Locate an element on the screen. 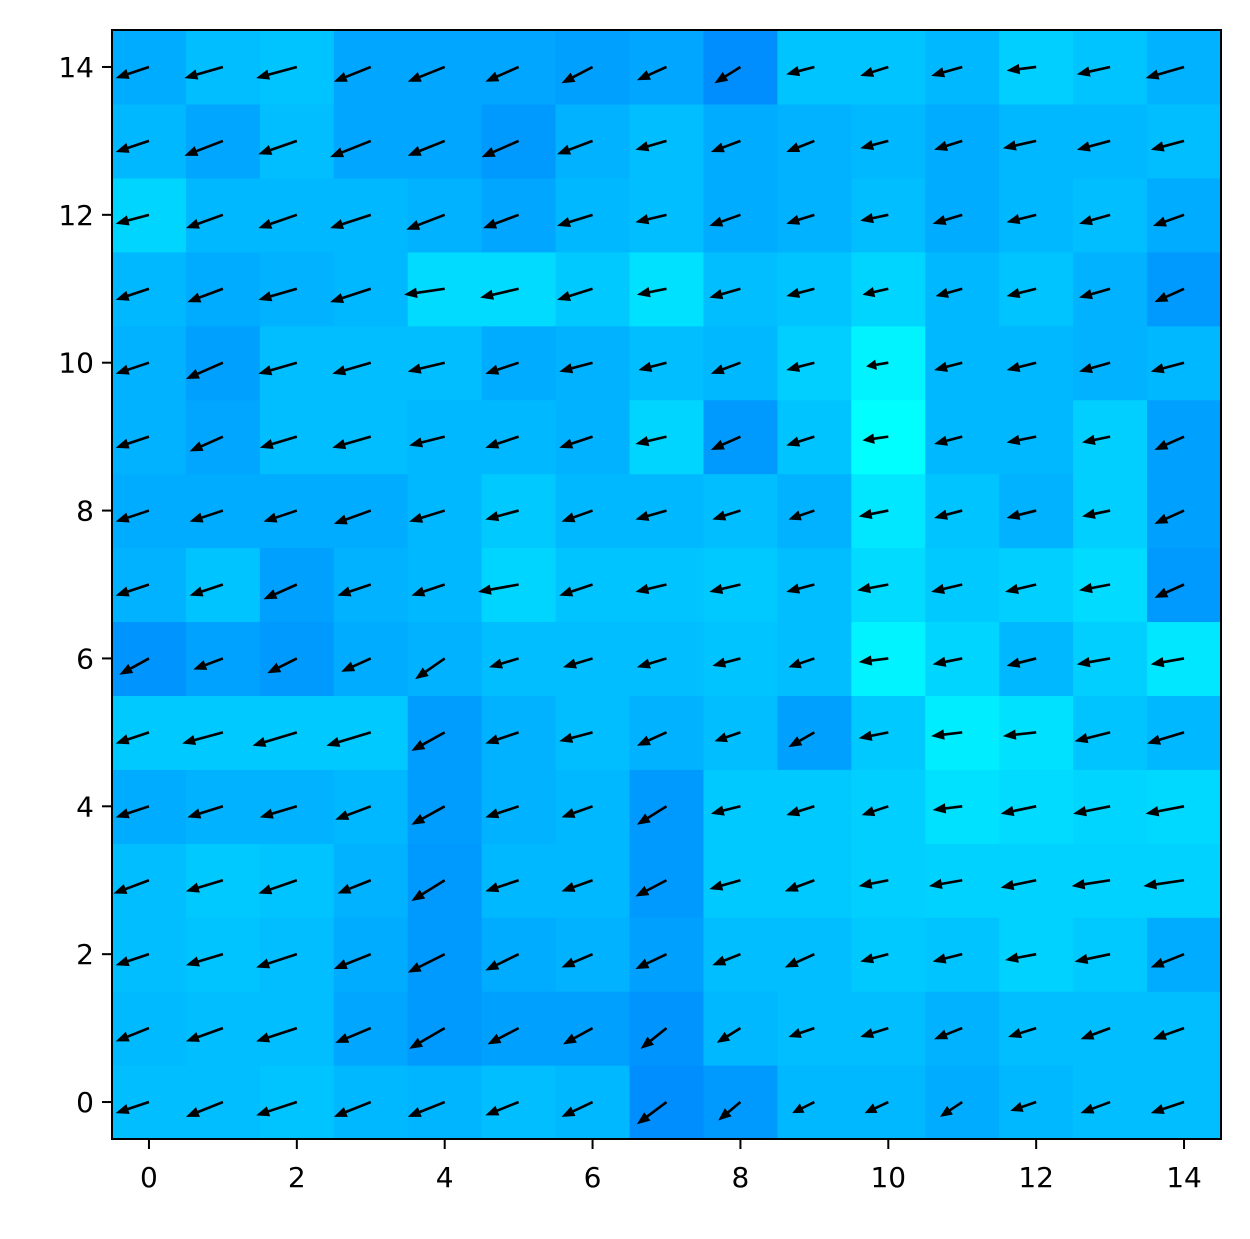 This screenshot has height=1239, width=1250. y-tick-label: 8 is located at coordinates (85, 511).